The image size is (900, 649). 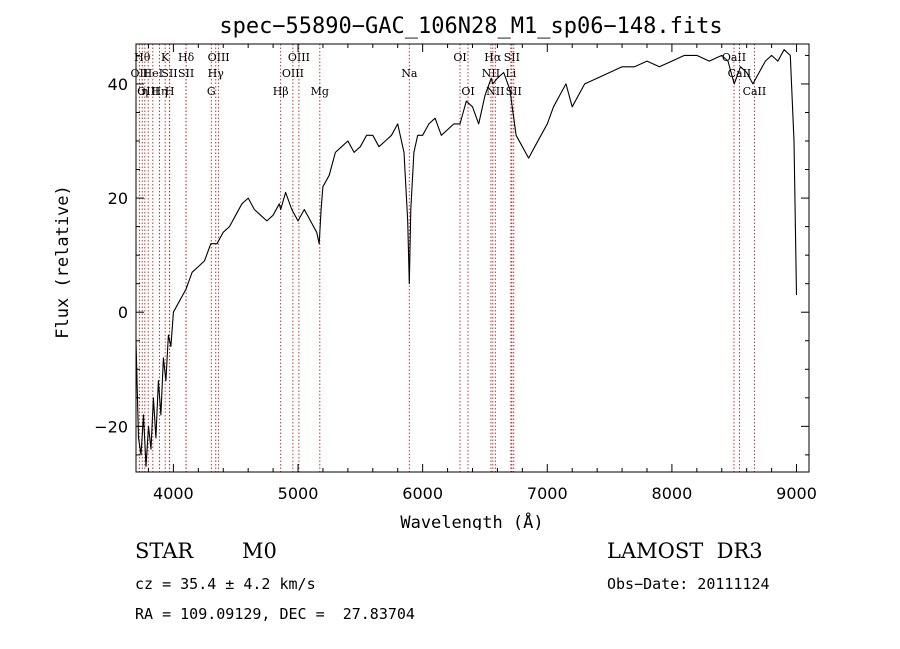 I want to click on x-tick-label: 8000, so click(x=672, y=493).